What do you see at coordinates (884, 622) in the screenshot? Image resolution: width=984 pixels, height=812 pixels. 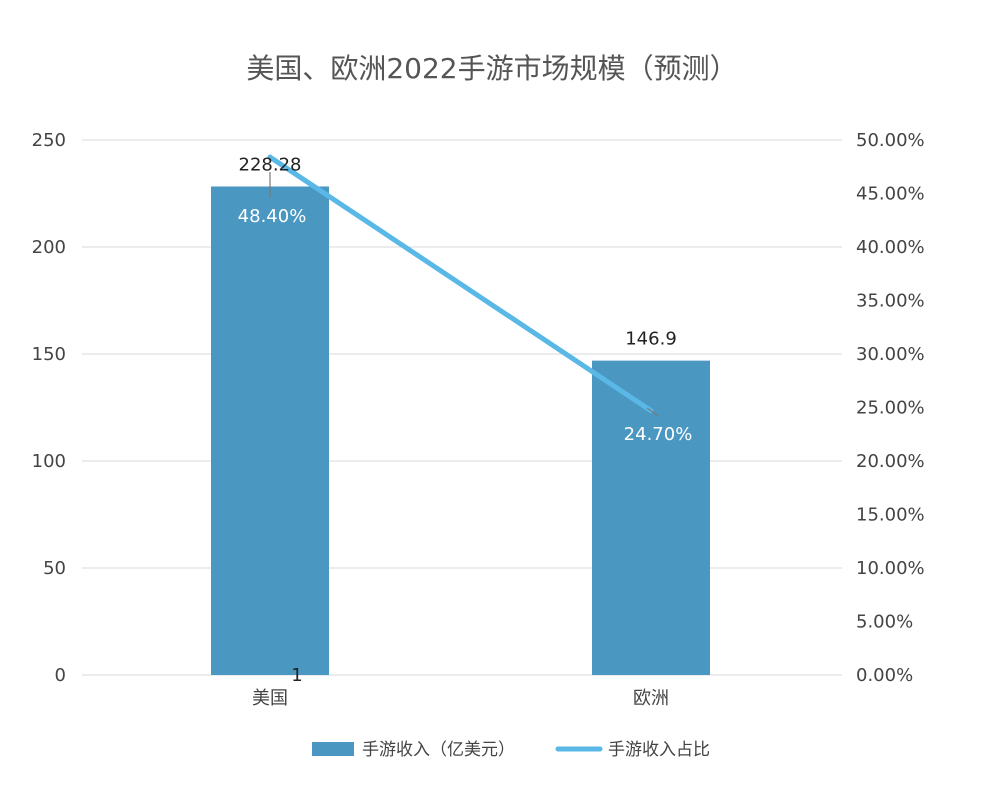 I see `right-tick-label: 5.00%` at bounding box center [884, 622].